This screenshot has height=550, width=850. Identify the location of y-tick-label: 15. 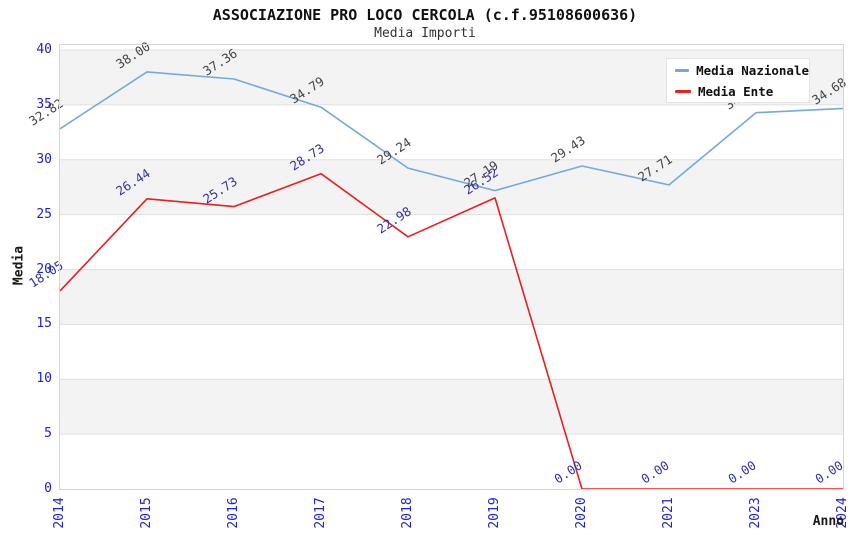
(44, 324).